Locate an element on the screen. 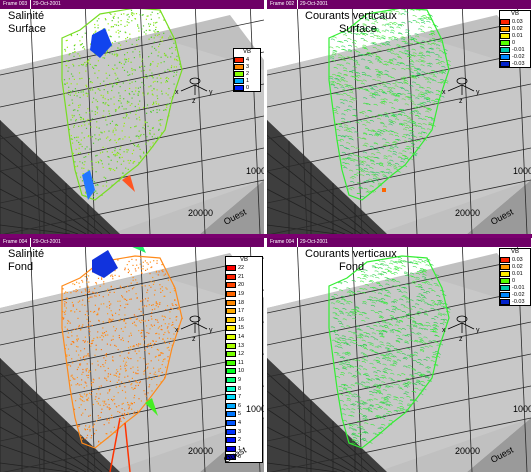 The width and height of the screenshot is (532, 474). legend-entry: 1 is located at coordinates (244, 448).